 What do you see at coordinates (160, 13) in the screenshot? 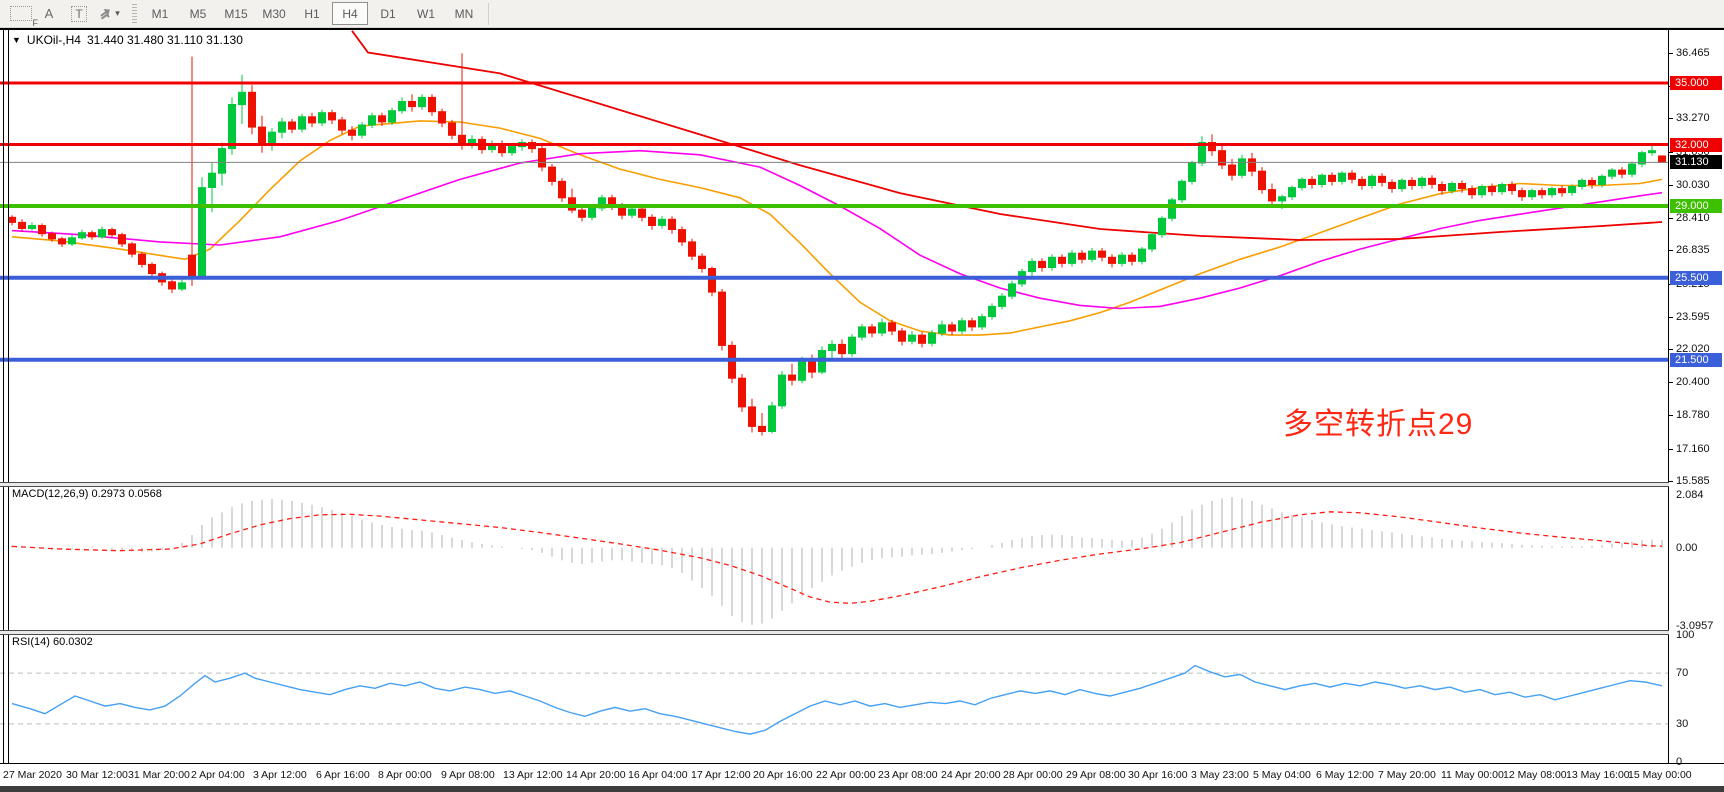
I see `timeframe-button-m1: M1` at bounding box center [160, 13].